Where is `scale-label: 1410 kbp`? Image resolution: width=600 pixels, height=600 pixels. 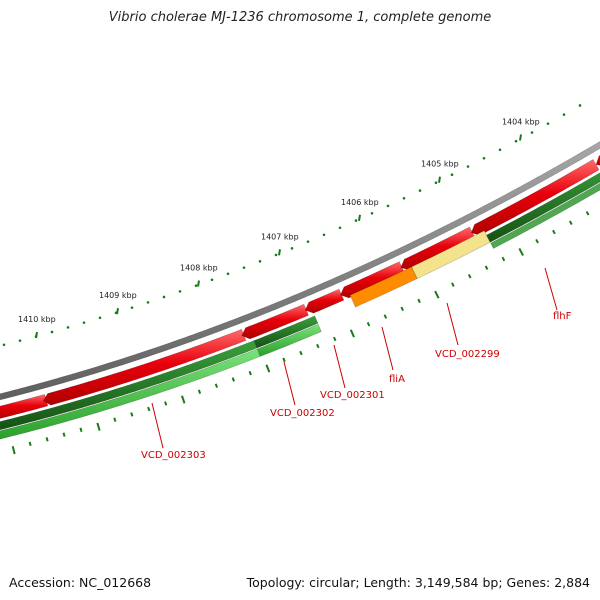
scale-label: 1410 kbp is located at coordinates (37, 319).